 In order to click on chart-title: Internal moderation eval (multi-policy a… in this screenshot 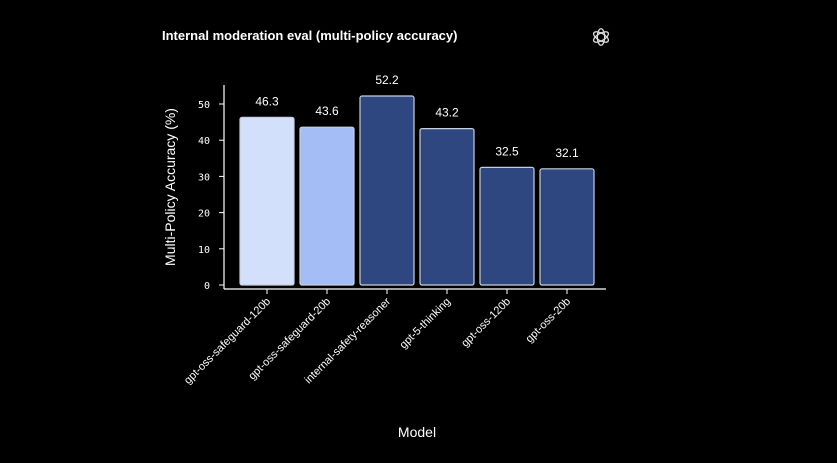, I will do `click(310, 35)`.